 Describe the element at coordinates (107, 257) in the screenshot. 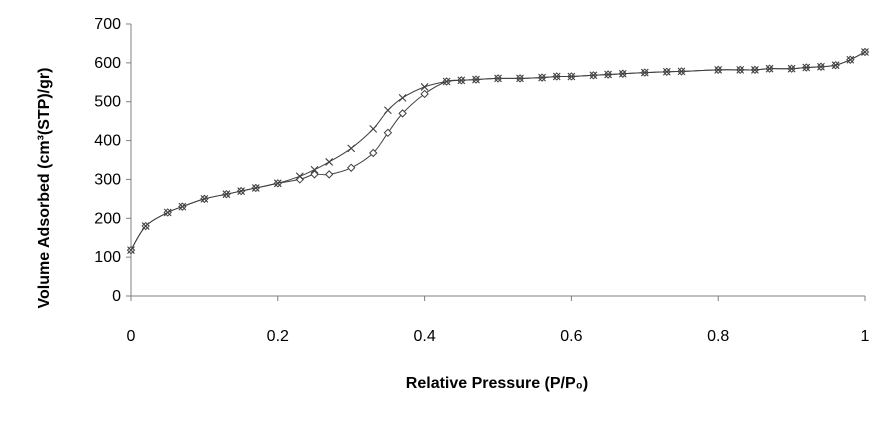

I see `y-tick-label: 100` at that location.